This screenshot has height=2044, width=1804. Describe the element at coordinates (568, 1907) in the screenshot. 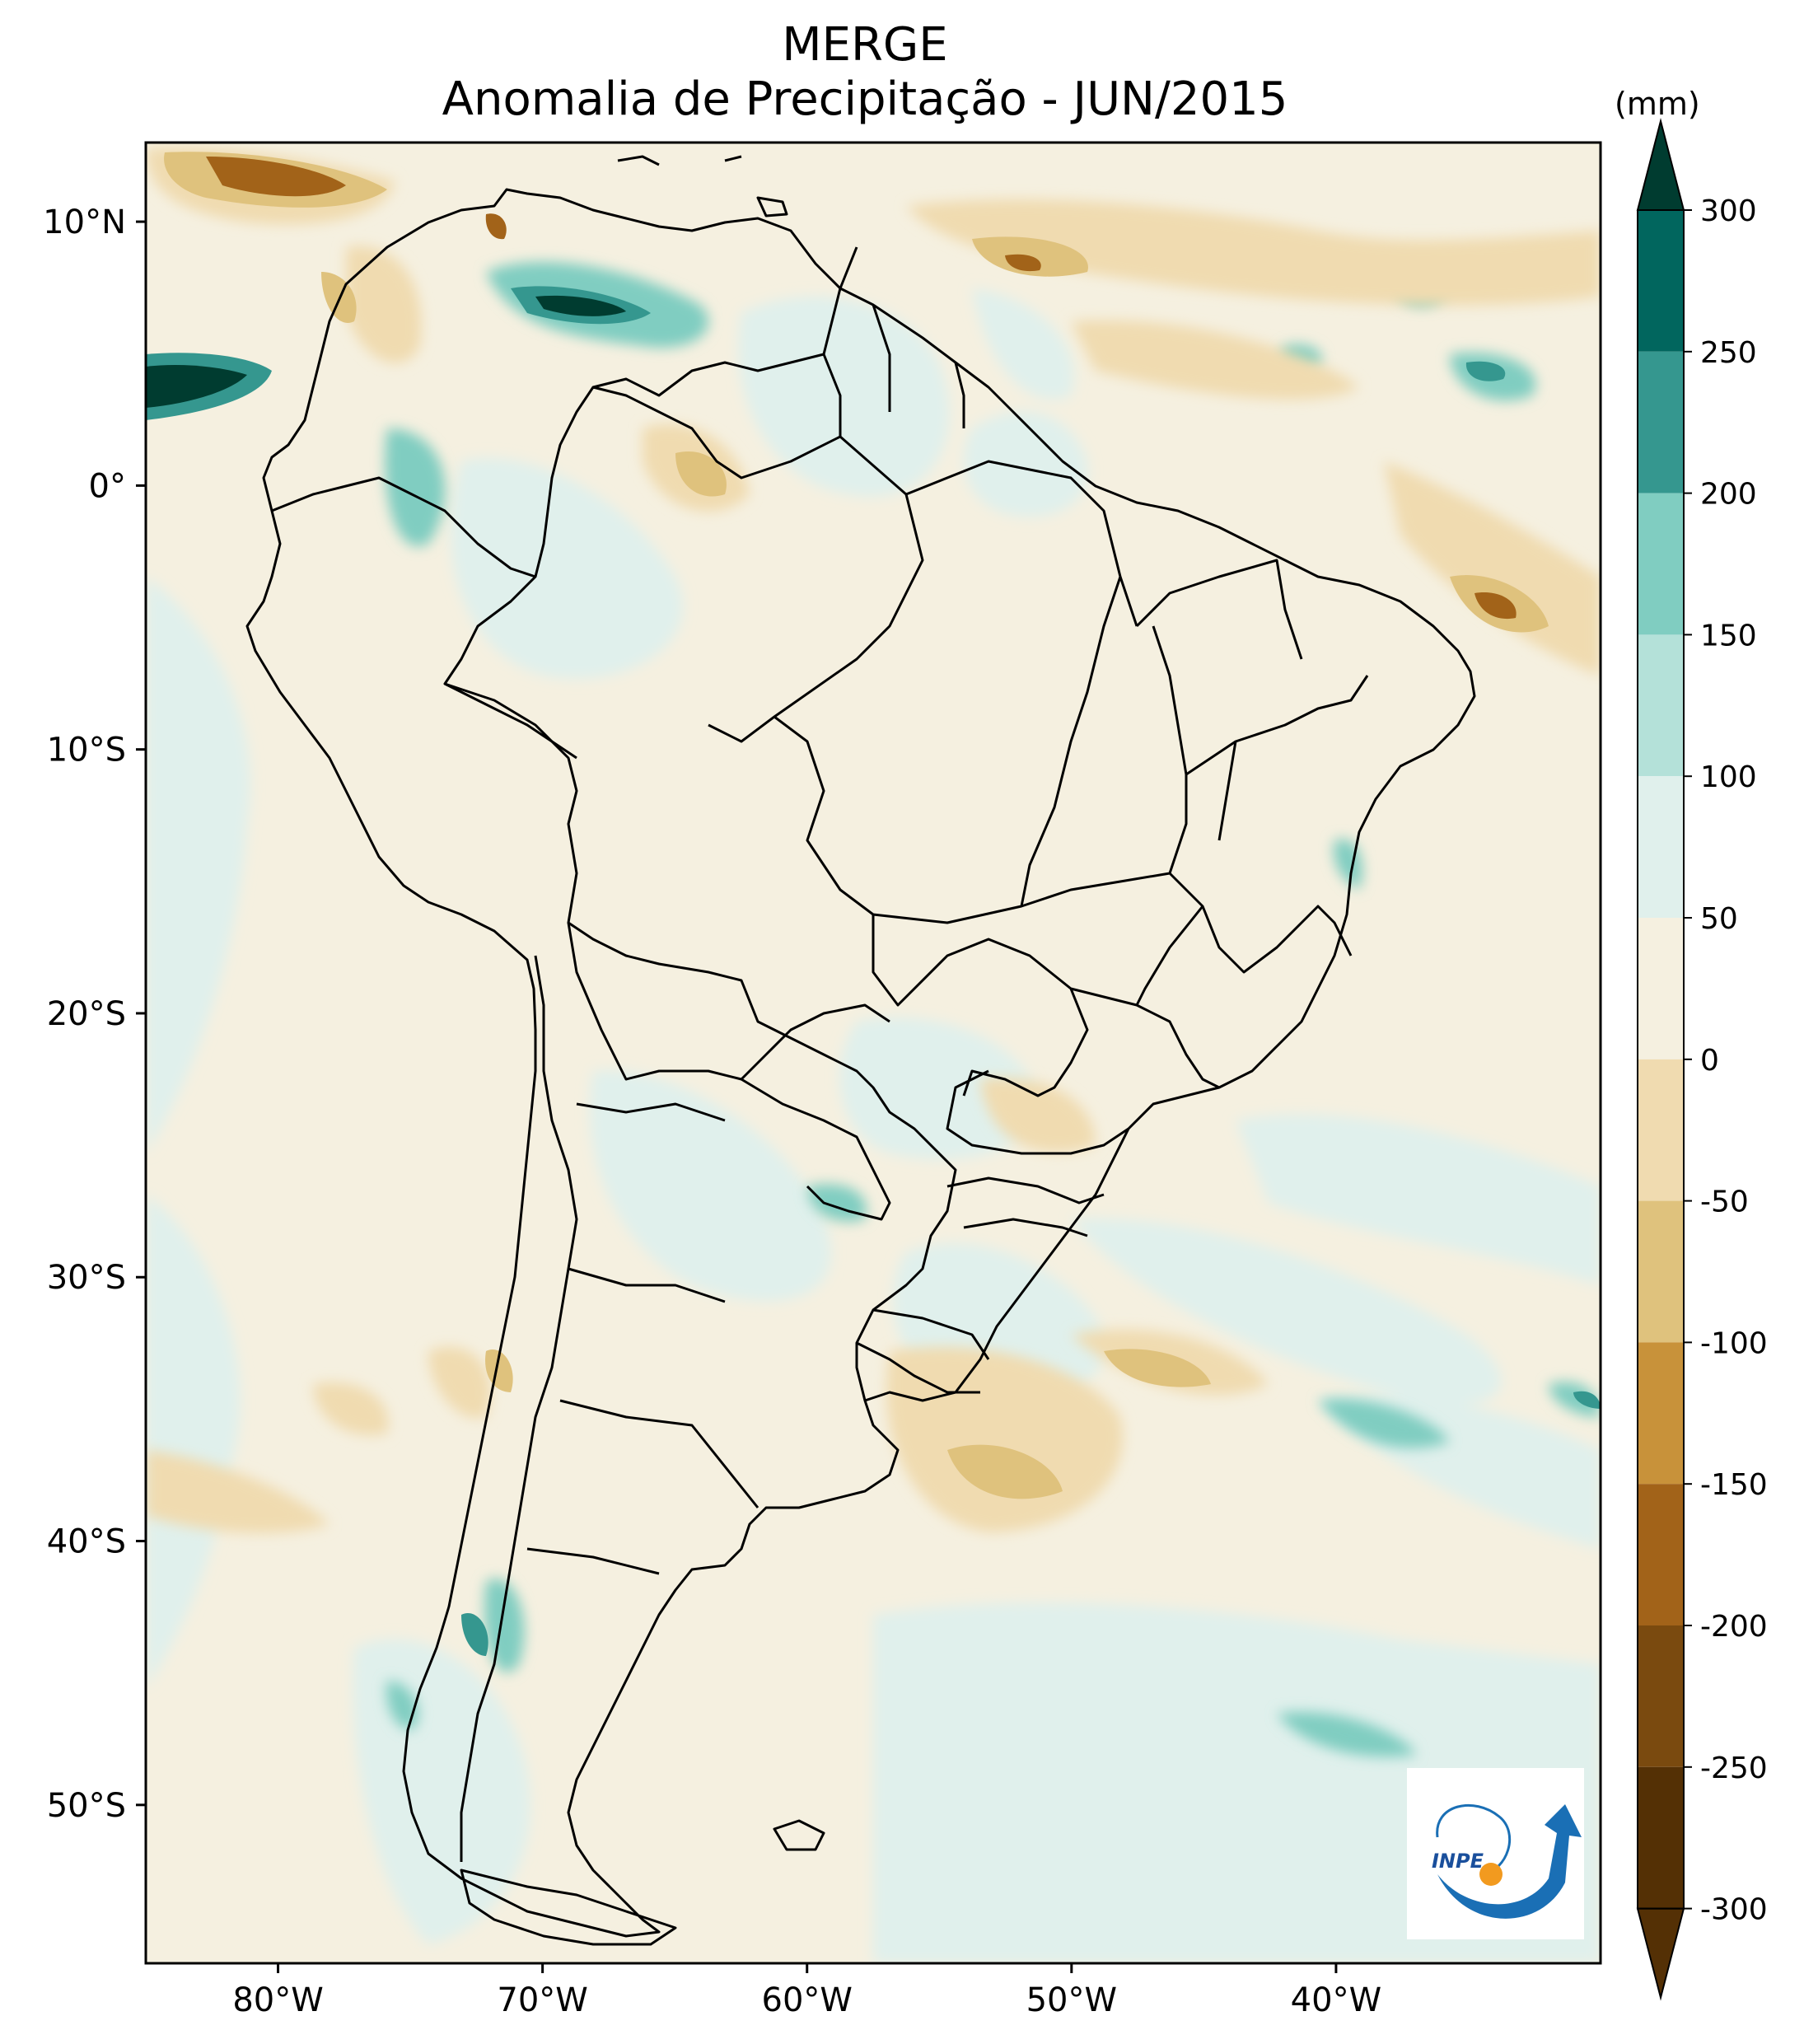

I see `tierra-del-fuego` at that location.